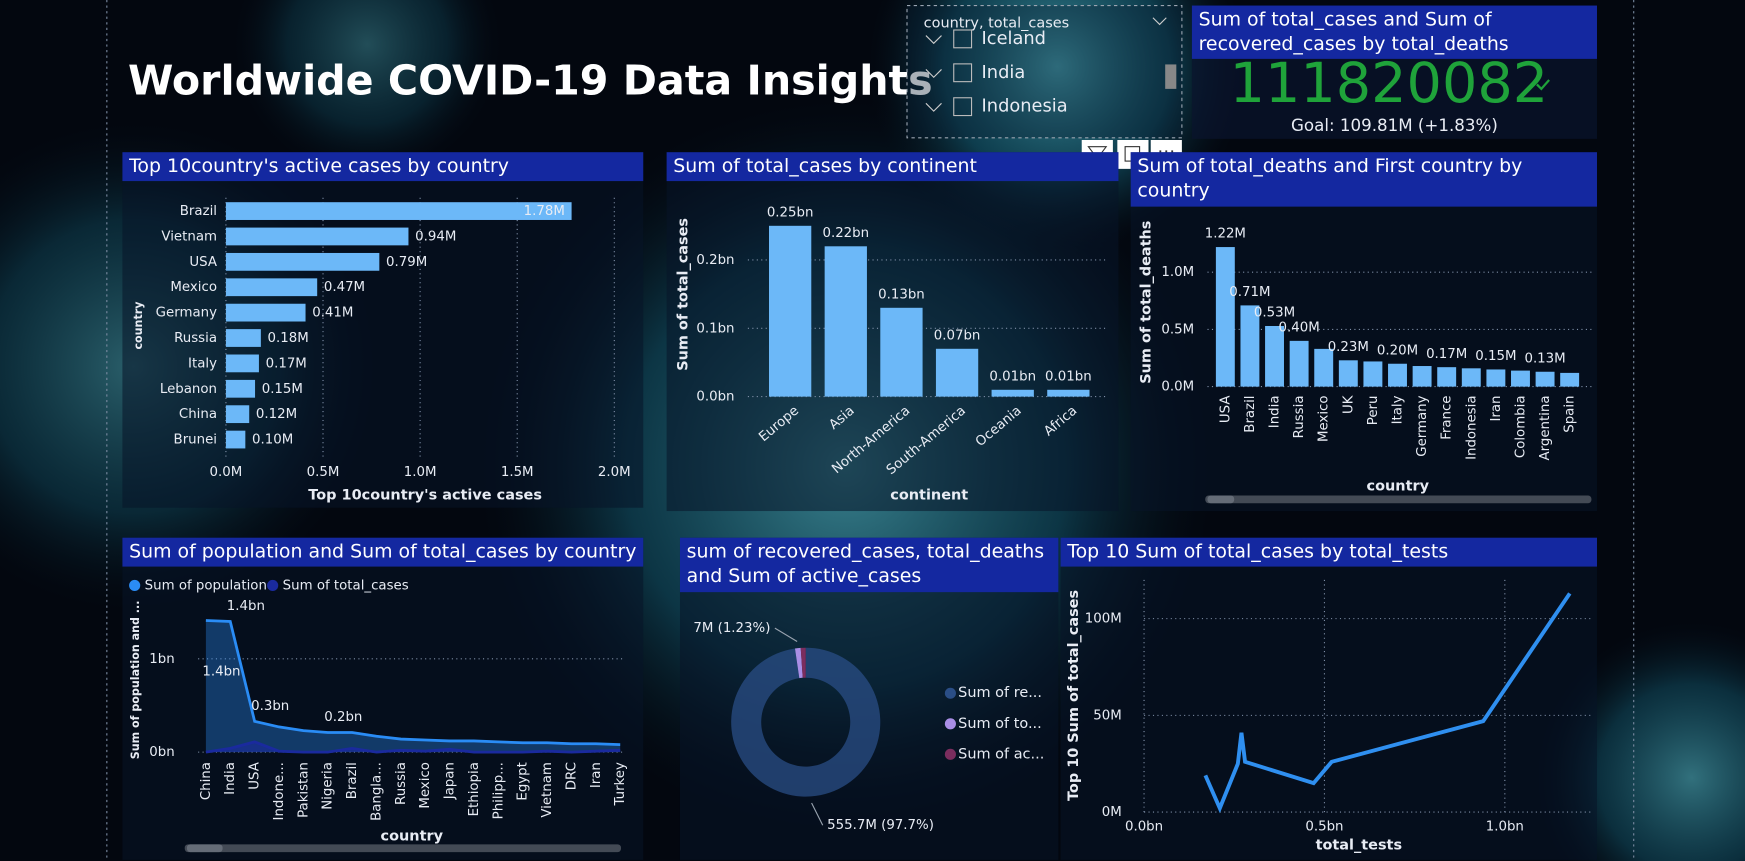 This screenshot has width=1745, height=861. What do you see at coordinates (1545, 428) in the screenshot?
I see `x-tick-label: Argentina` at bounding box center [1545, 428].